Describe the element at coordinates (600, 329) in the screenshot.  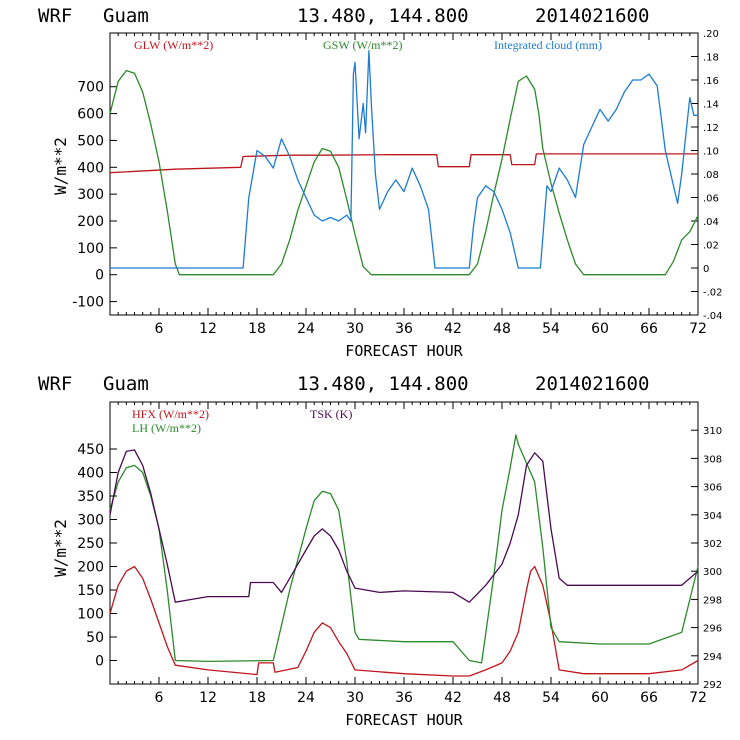
I see `chart-1-x-tick-label: 60` at that location.